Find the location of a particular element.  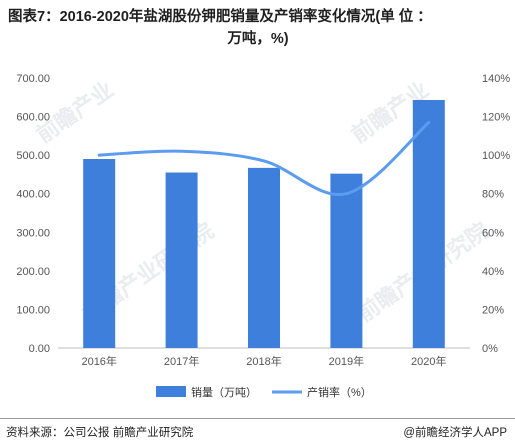

source-note: 资料来源：公司公报 前瞻产业研究院 is located at coordinates (100, 433).